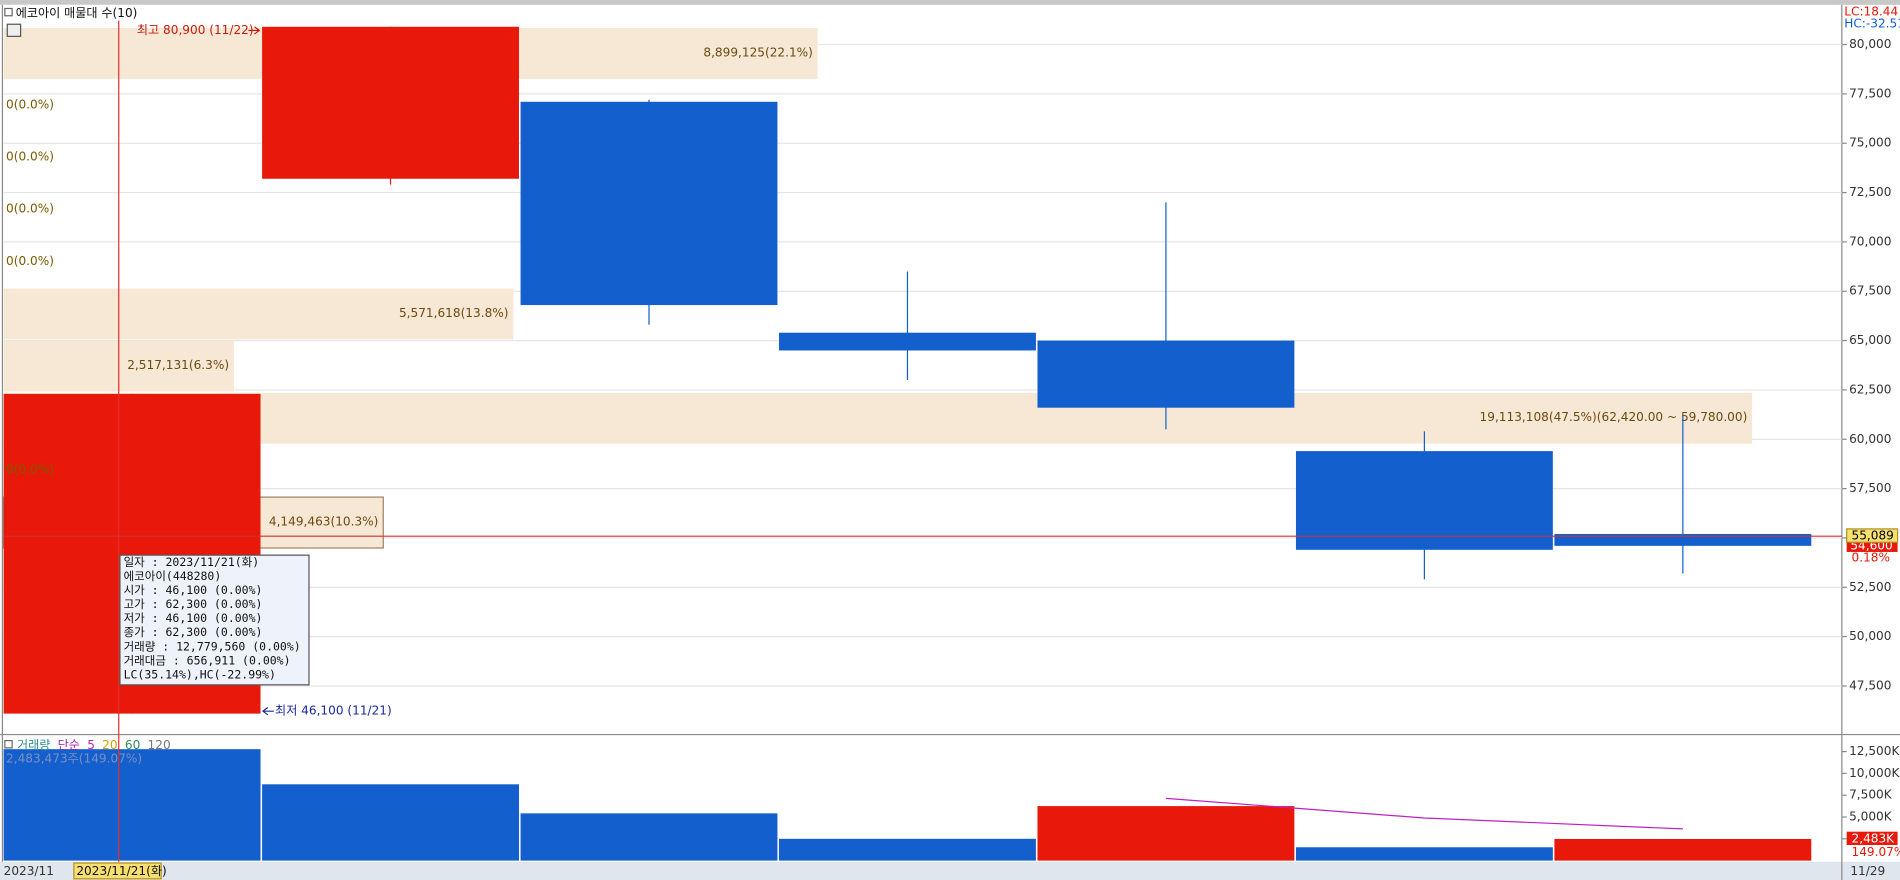  I want to click on profile-label: 4,149,463(10.3%), so click(324, 521).